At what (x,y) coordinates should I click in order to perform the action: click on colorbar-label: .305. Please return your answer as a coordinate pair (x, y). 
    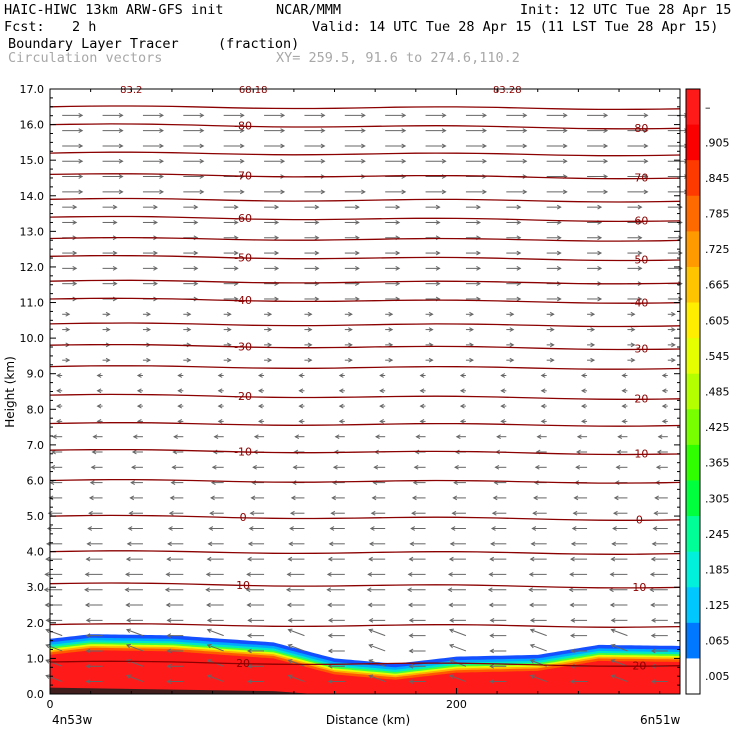
    Looking at the image, I should click on (717, 498).